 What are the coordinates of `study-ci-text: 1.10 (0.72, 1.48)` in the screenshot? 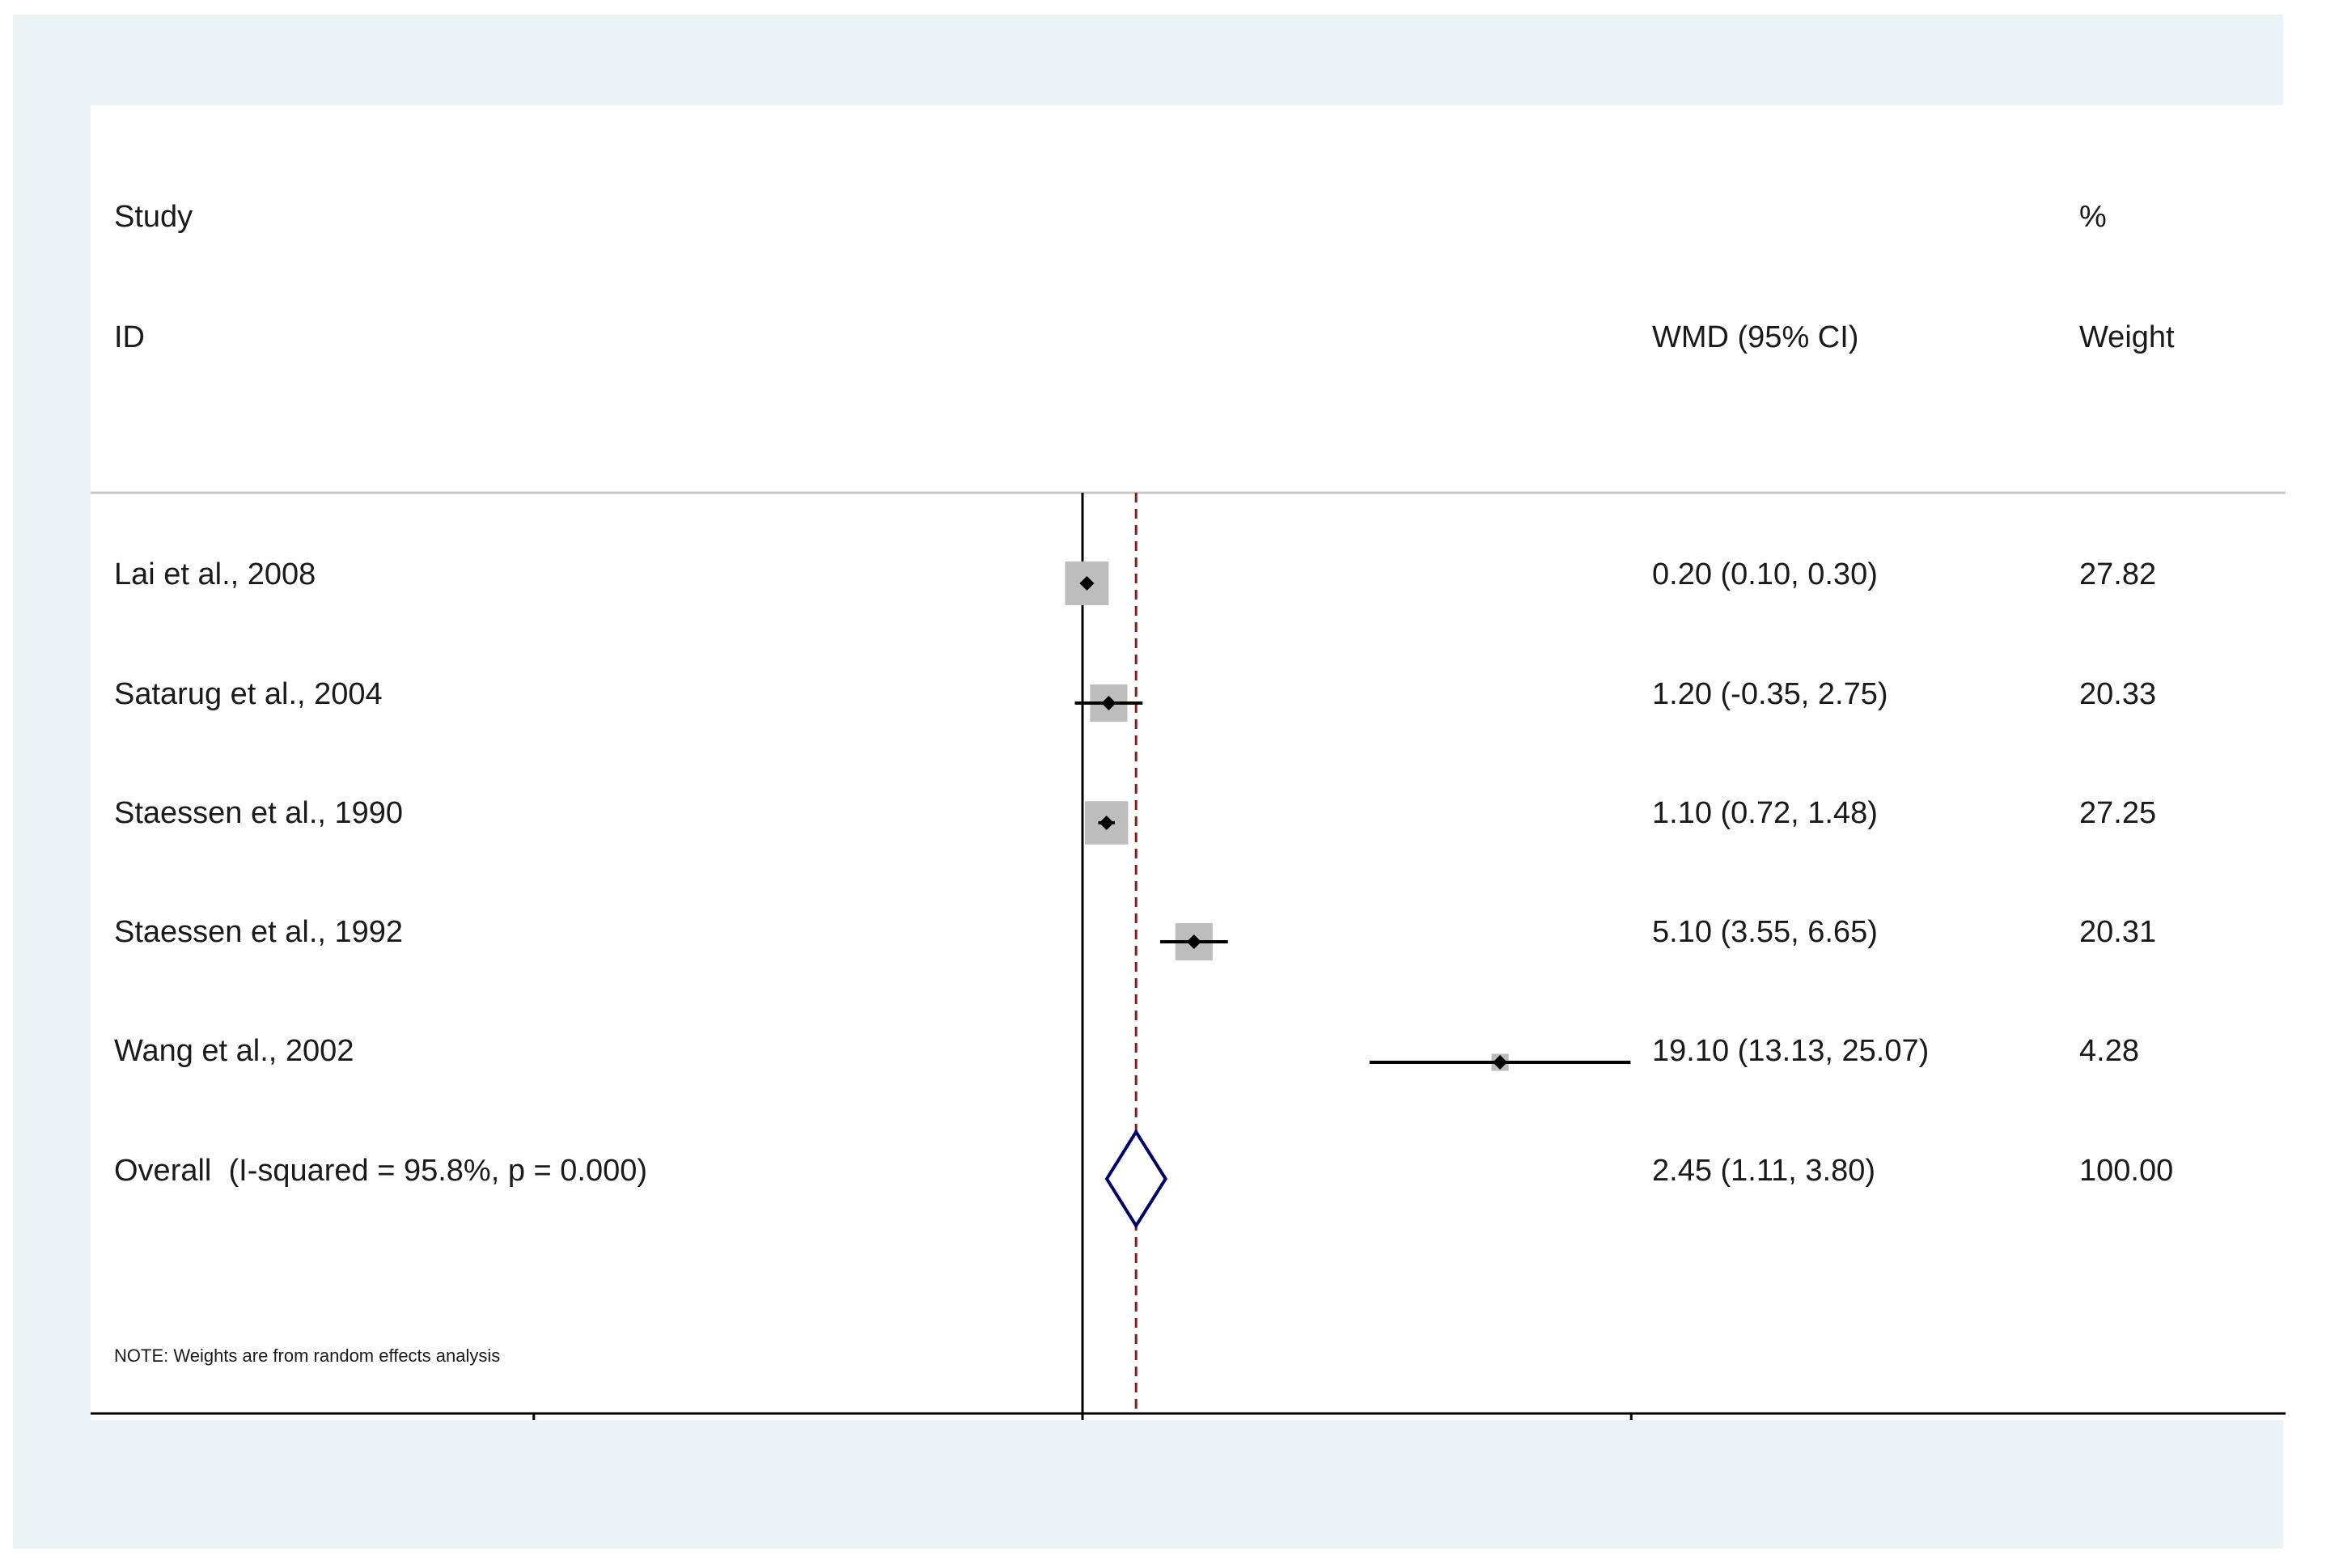 It's located at (1765, 813).